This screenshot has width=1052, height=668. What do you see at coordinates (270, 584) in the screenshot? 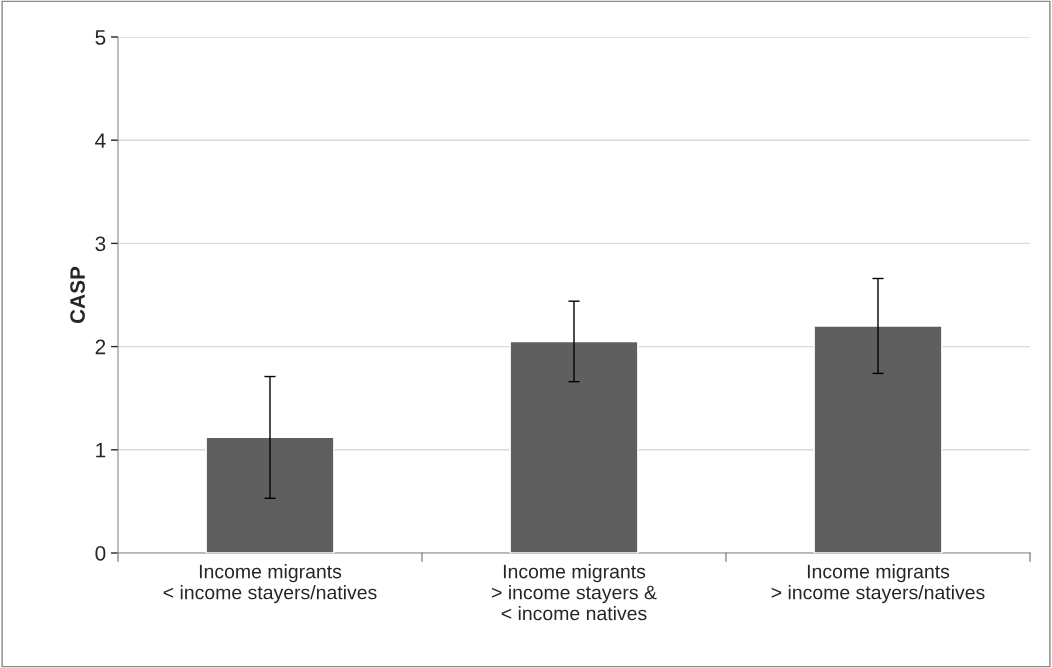
I see `x-tick-label: Income migrants < income stayers/natives` at bounding box center [270, 584].